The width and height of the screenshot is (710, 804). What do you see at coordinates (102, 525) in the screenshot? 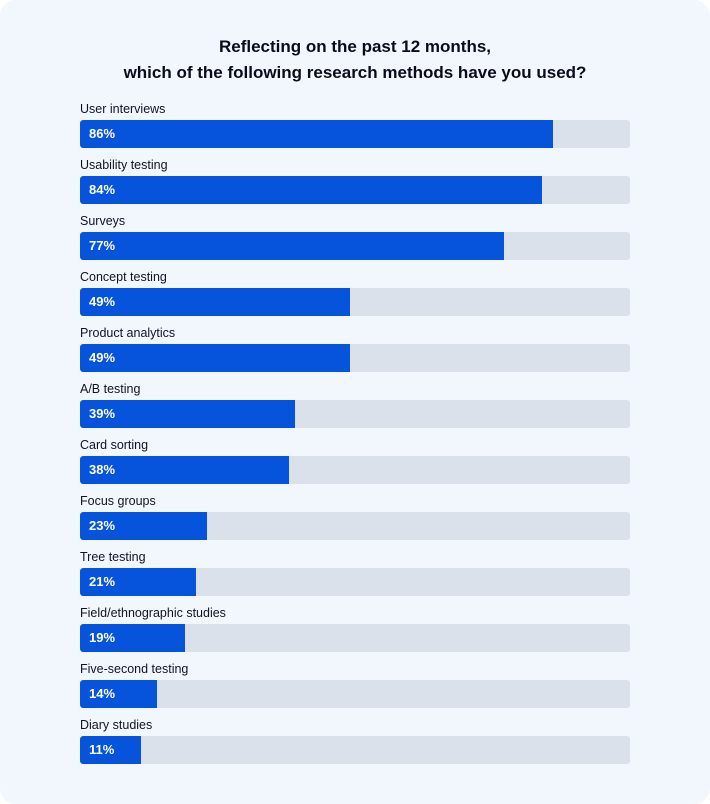
I see `bar-value-label: 23%` at bounding box center [102, 525].